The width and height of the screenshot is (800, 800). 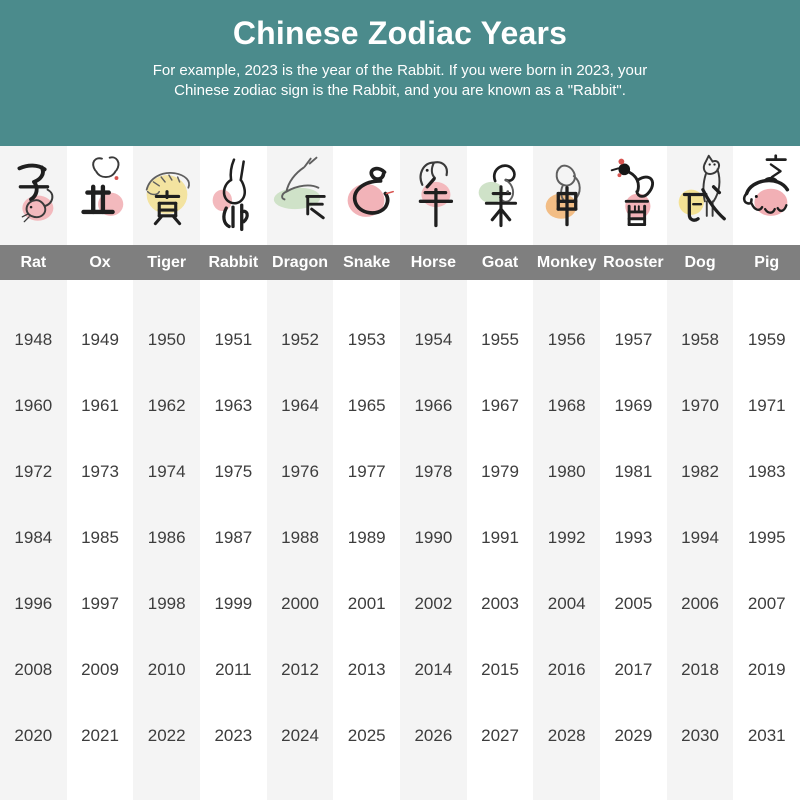 I want to click on year-cell: 1960, so click(x=33, y=405).